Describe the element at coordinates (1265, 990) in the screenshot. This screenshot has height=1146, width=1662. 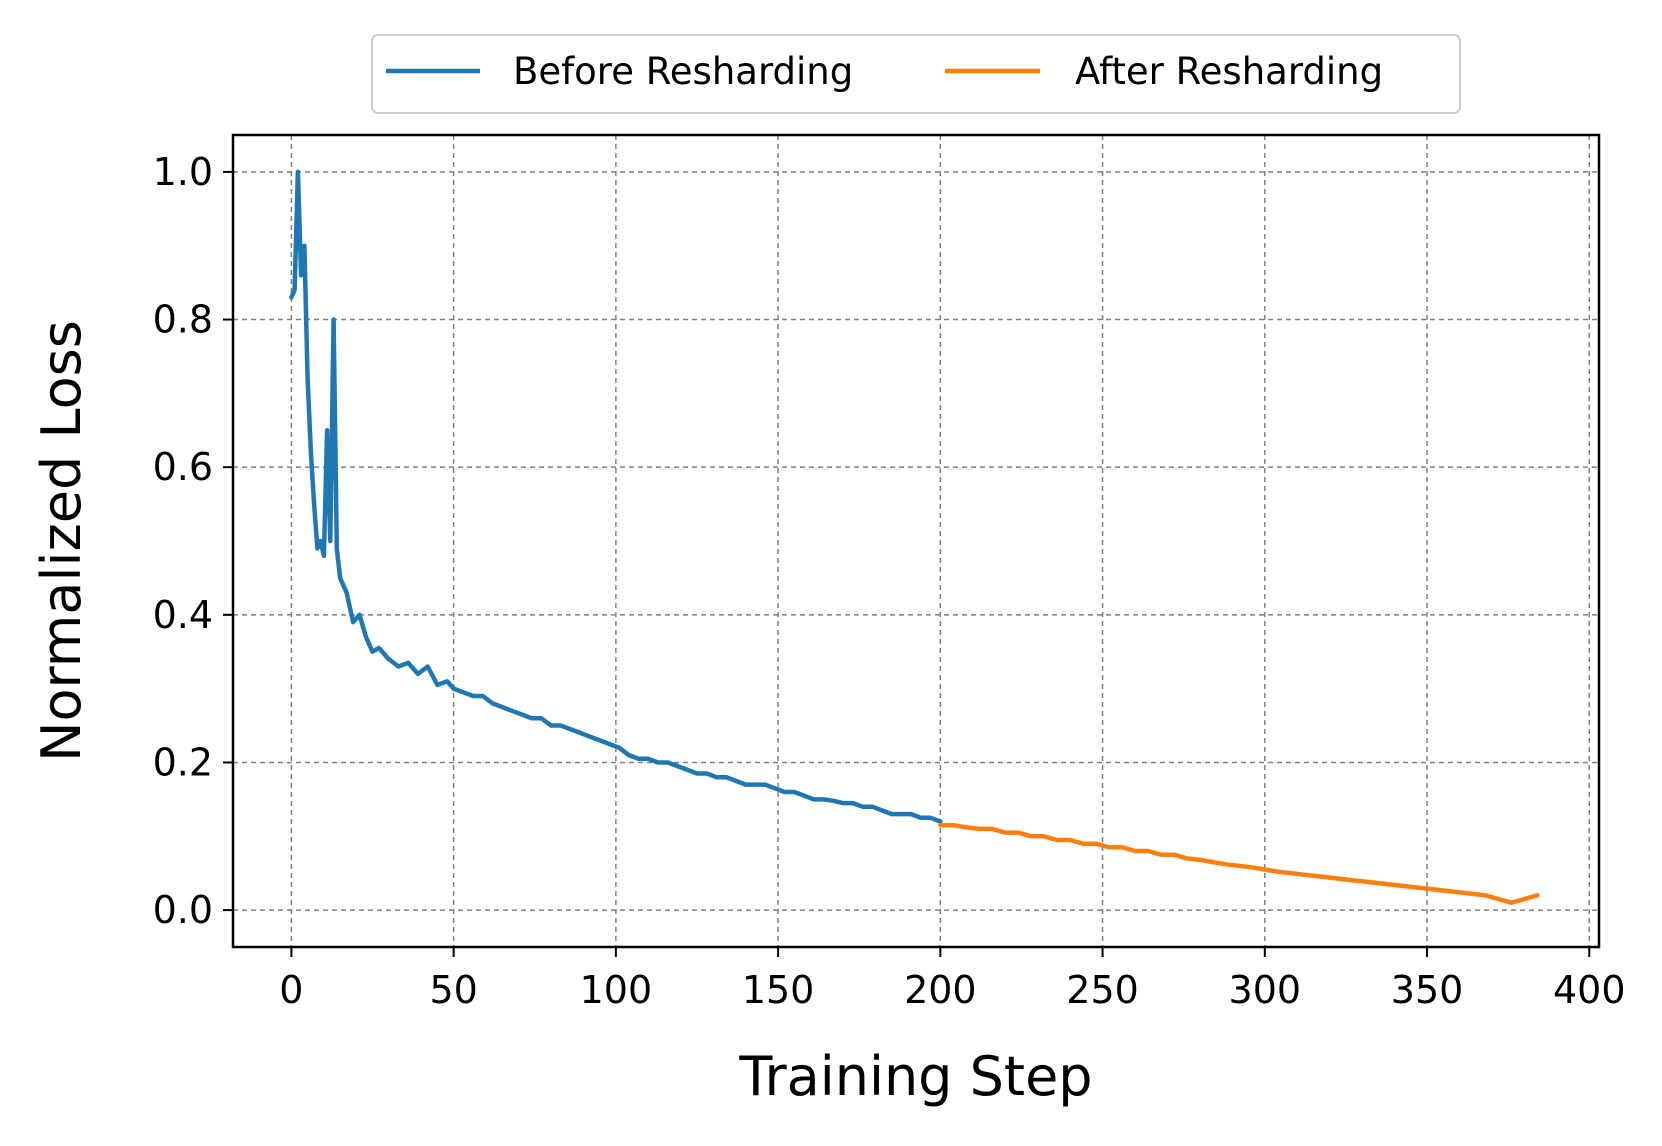
I see `x-tick-label: 300` at that location.